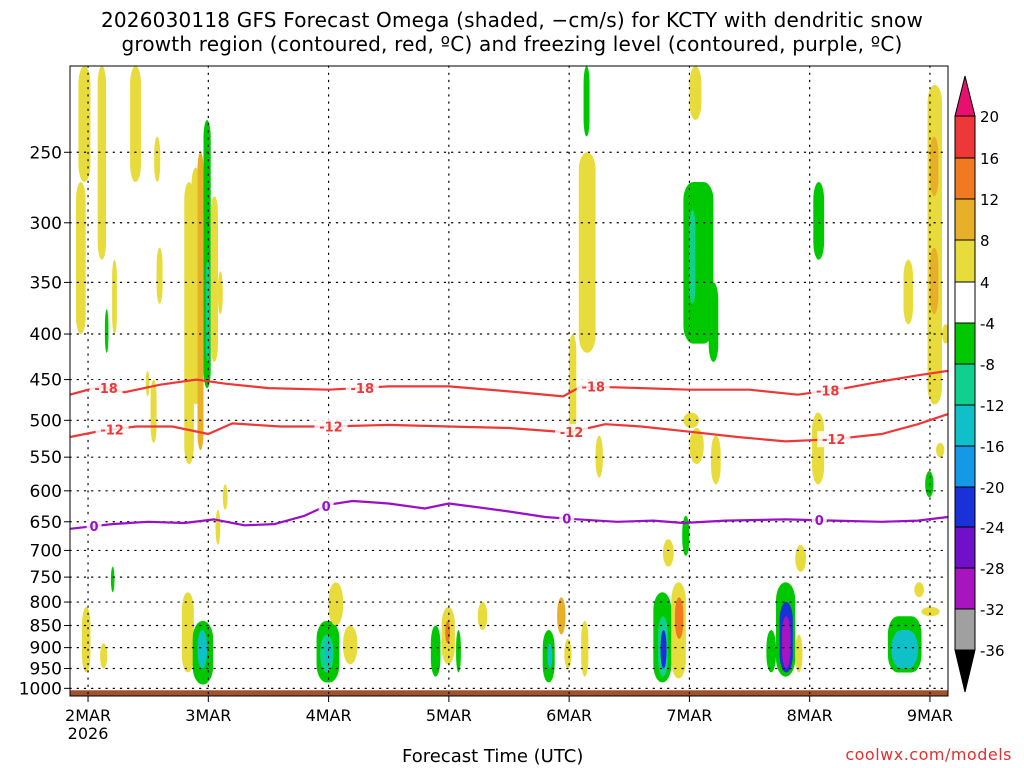  I want to click on colorbar-label-7: -12, so click(992, 406).